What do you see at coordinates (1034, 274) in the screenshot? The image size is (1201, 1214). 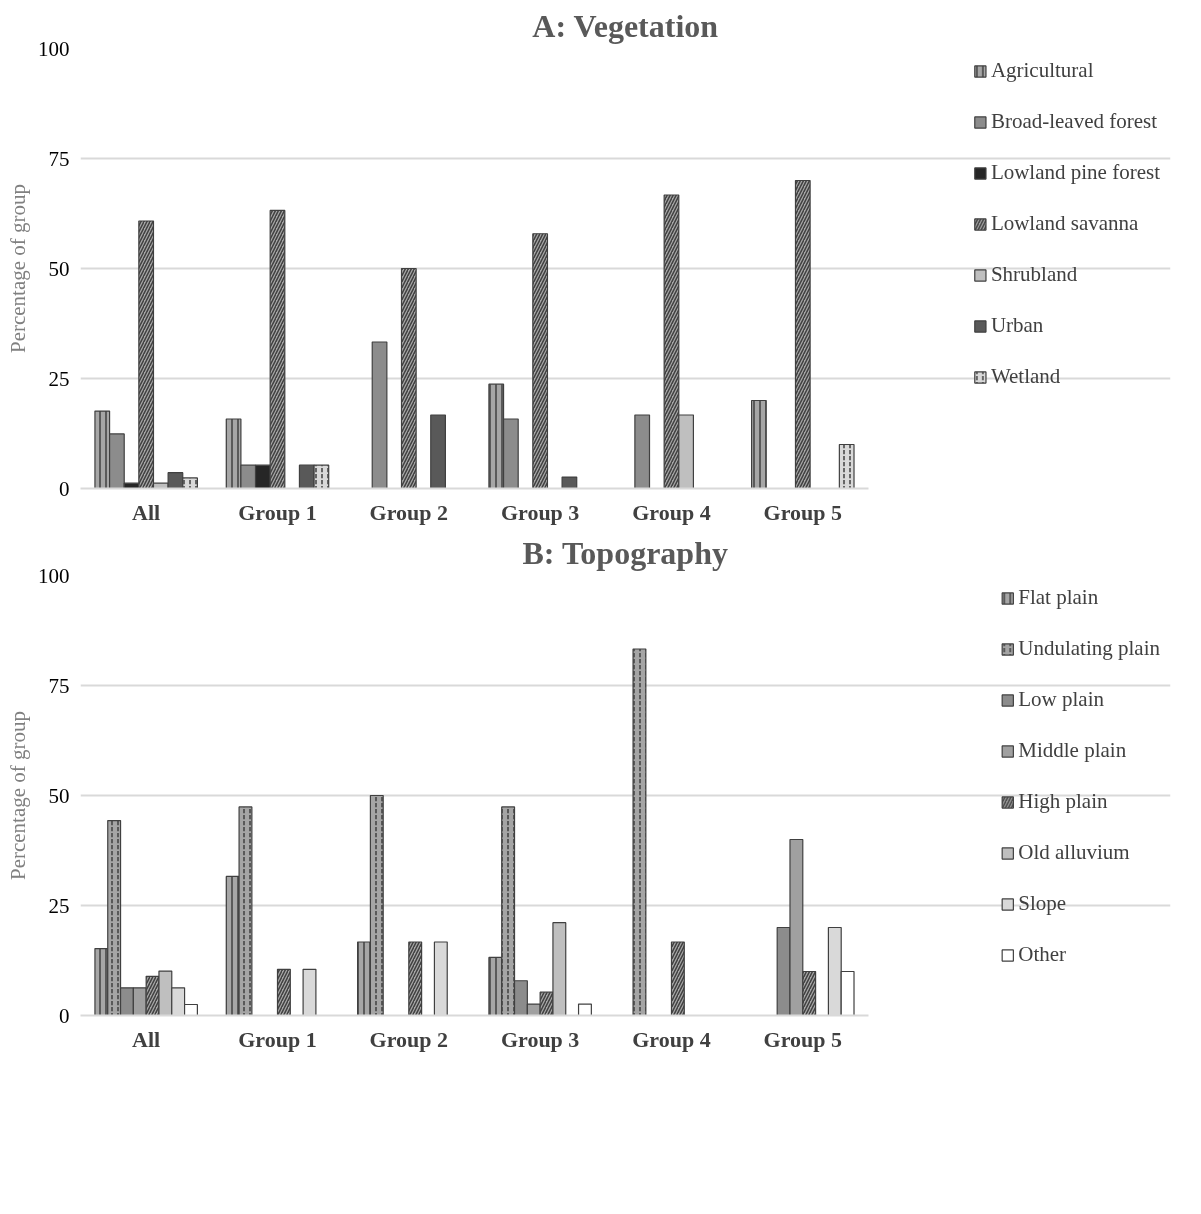 I see `legend-label: Shrubland` at bounding box center [1034, 274].